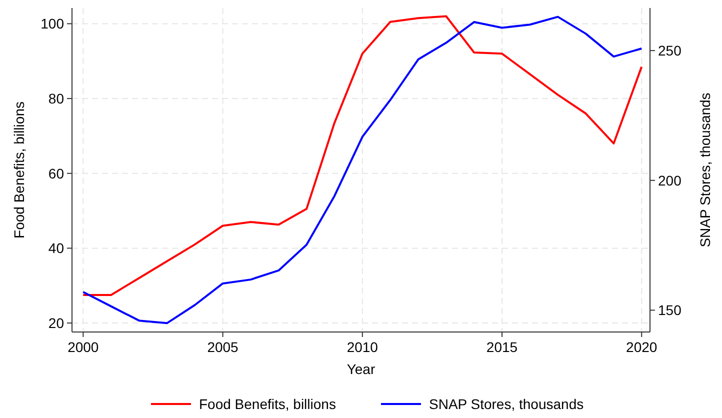 The height and width of the screenshot is (418, 722). What do you see at coordinates (670, 180) in the screenshot?
I see `y2-tick-label: 200` at bounding box center [670, 180].